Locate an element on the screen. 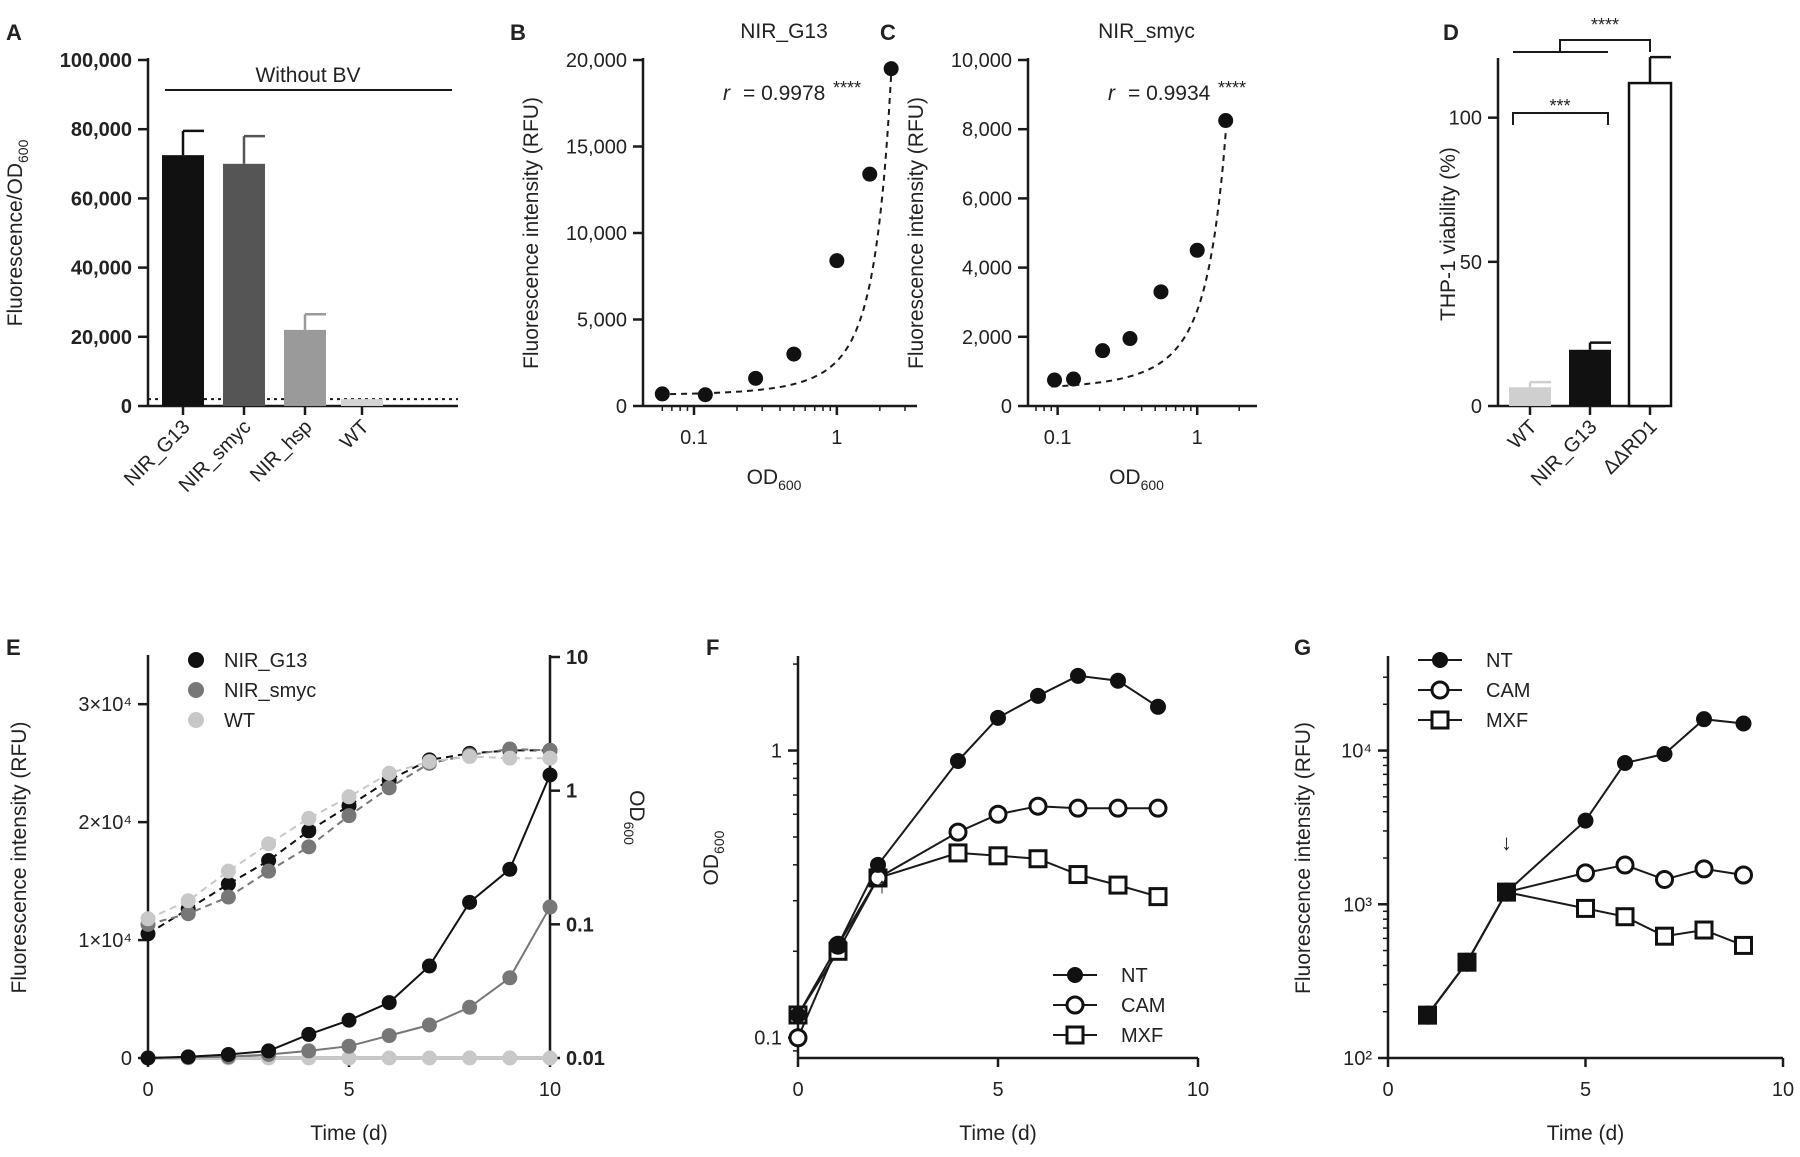  y-tick-label-a: 80,000 is located at coordinates (101, 130).